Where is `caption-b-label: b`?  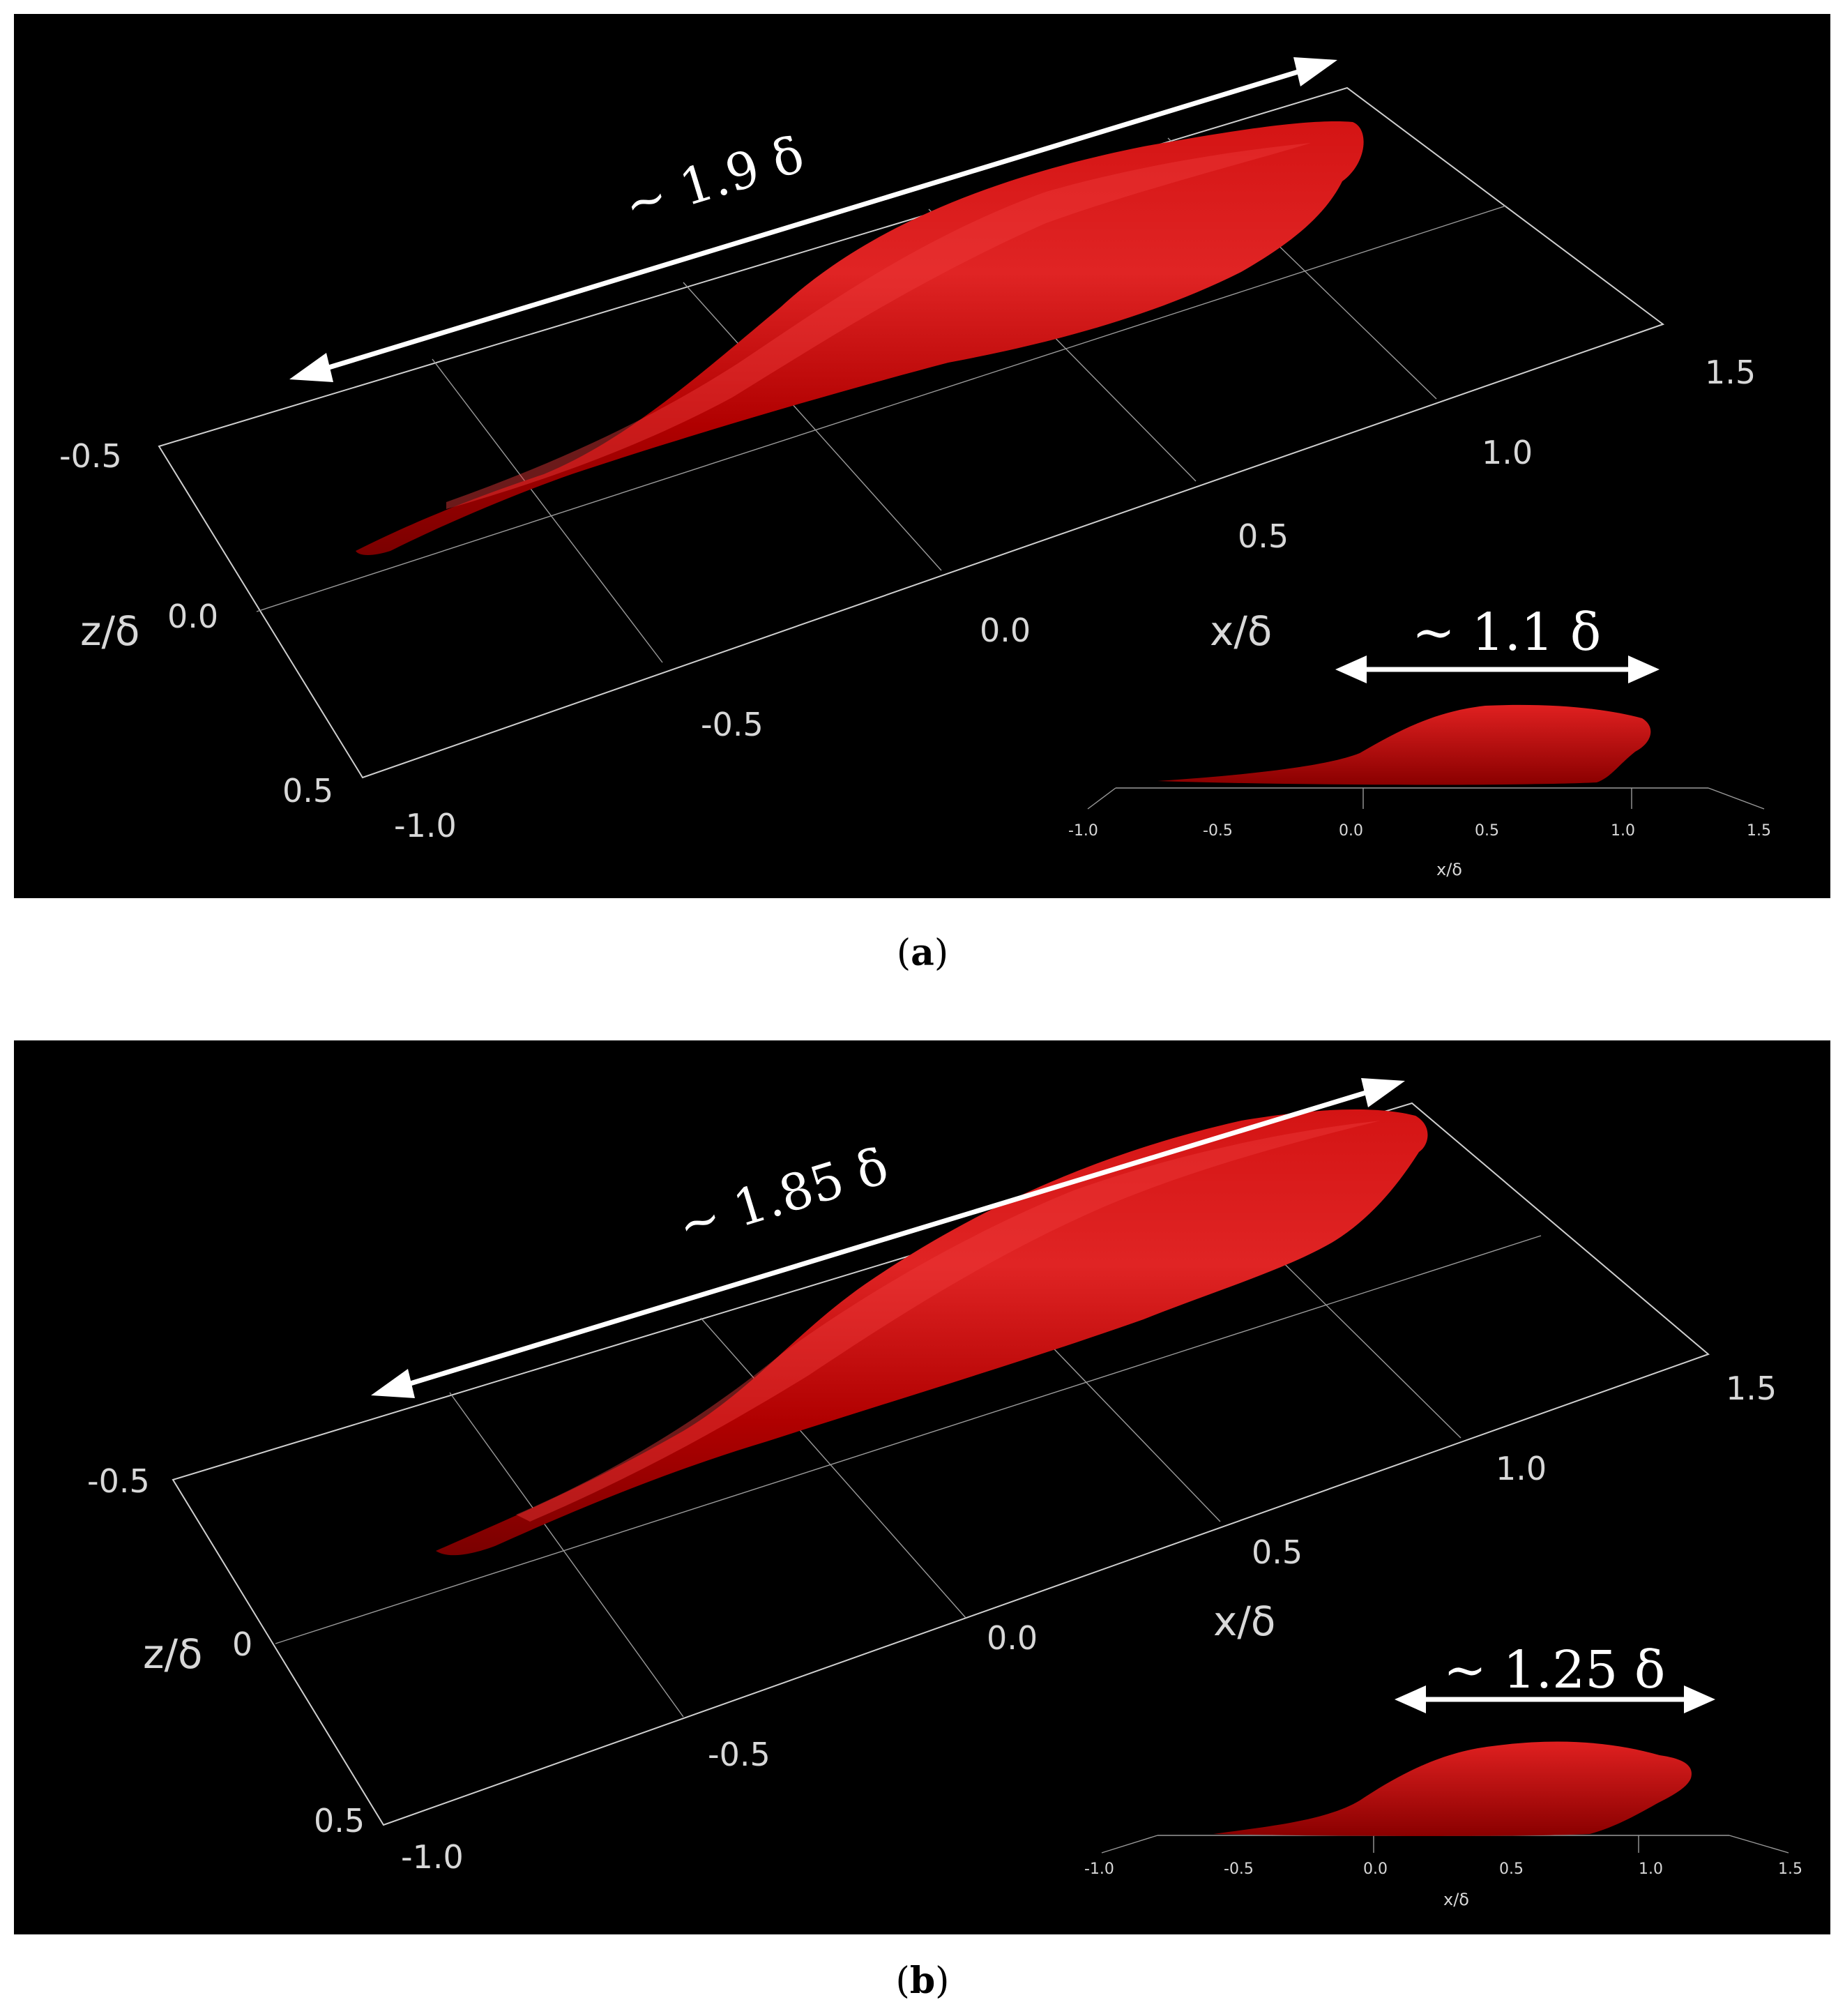
caption-b-label: b is located at coordinates (922, 1981).